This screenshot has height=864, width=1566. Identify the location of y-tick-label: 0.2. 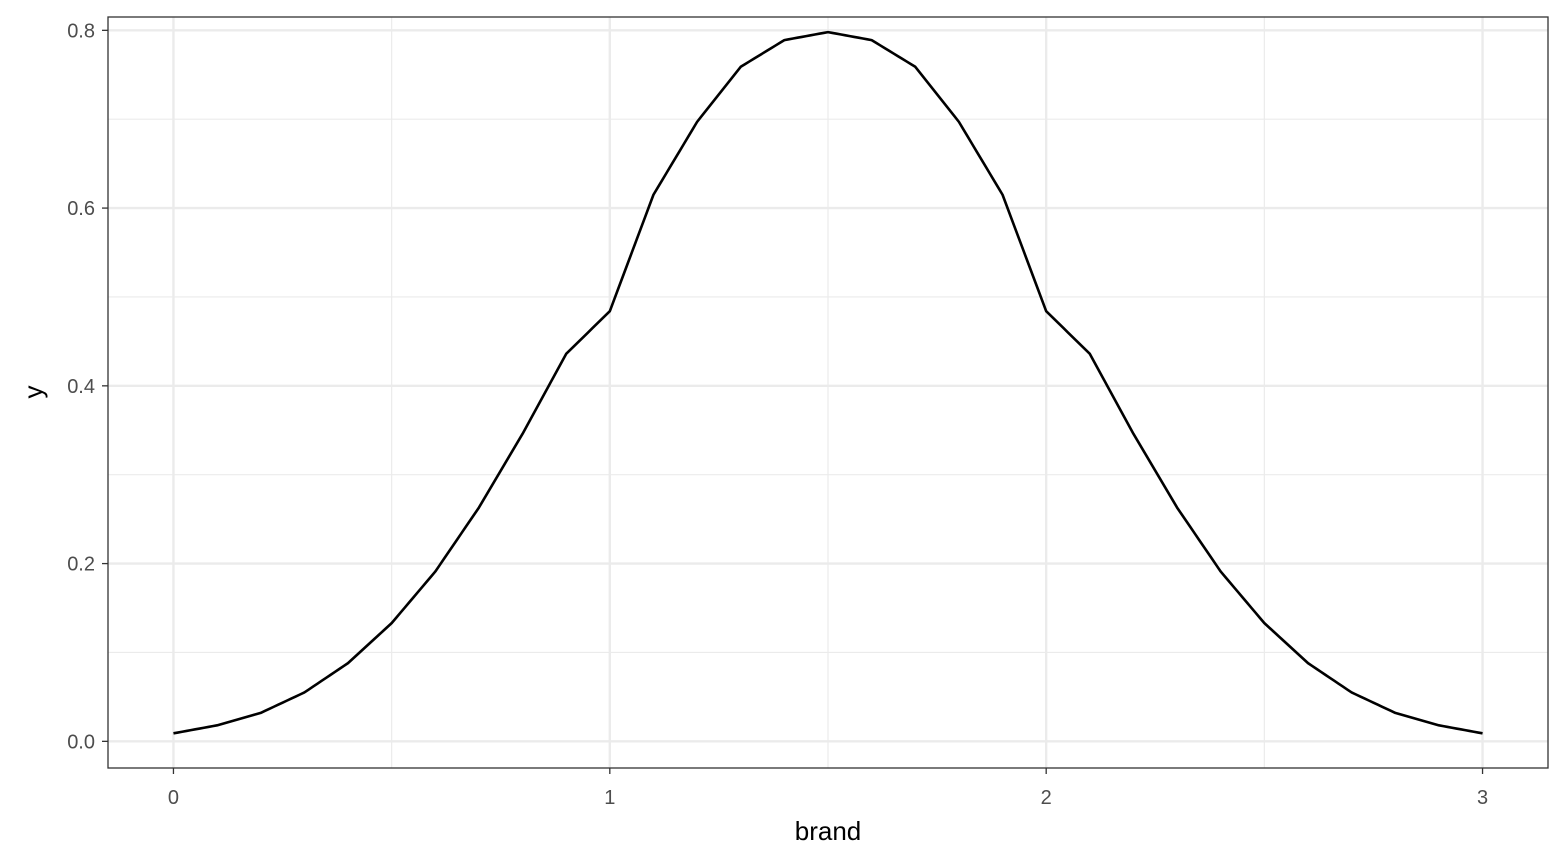
(81, 565).